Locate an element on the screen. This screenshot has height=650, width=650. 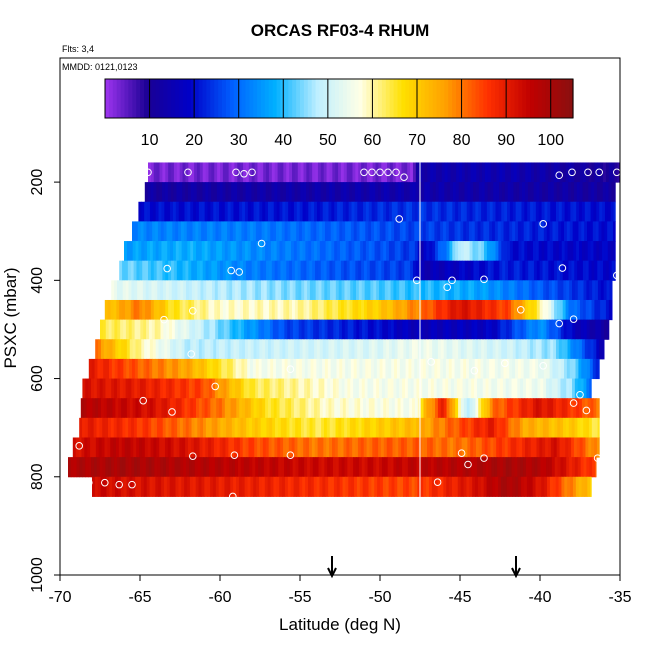
heatmap-row is located at coordinates (342, 486).